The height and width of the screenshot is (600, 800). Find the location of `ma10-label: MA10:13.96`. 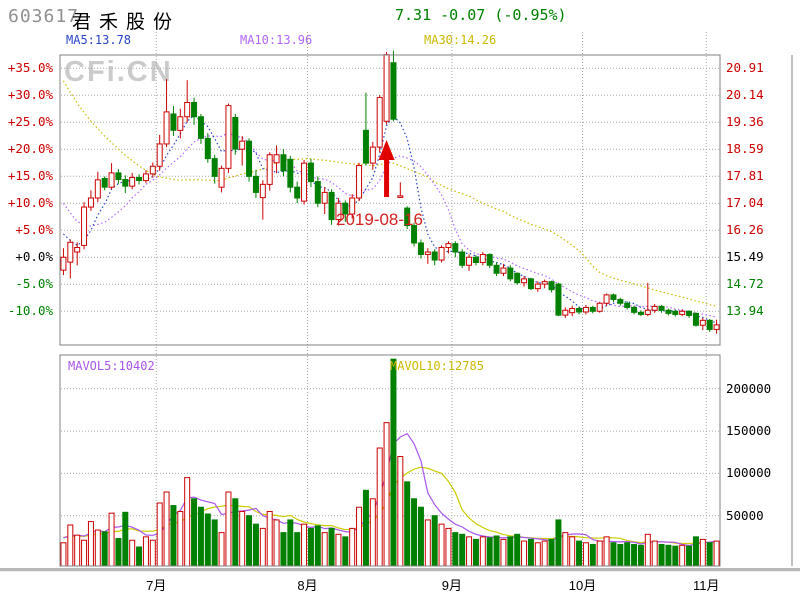

ma10-label: MA10:13.96 is located at coordinates (276, 40).